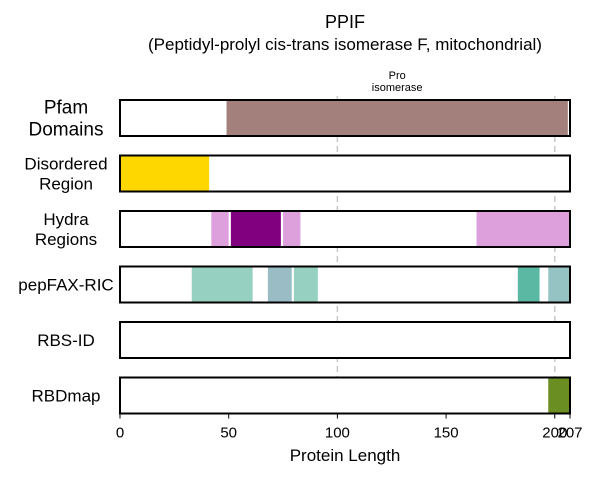 This screenshot has height=480, width=600. I want to click on x-tick-label: 100, so click(337, 433).